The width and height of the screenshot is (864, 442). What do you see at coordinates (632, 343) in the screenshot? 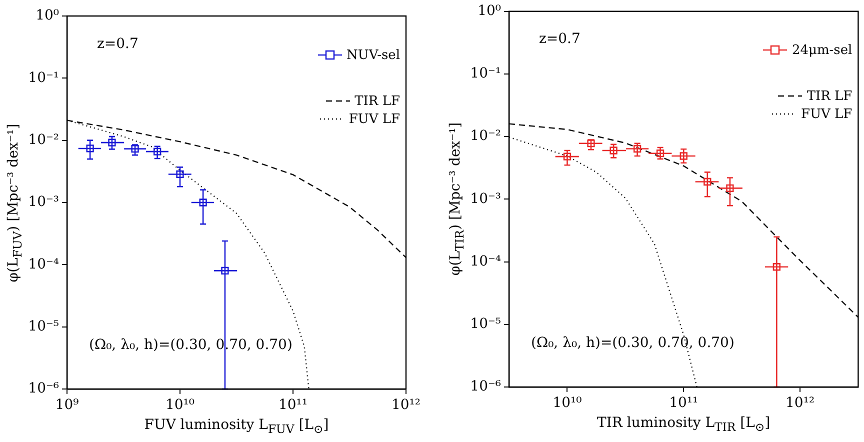
I see `annotation: (Ω₀, λ₀, h)=(0.30, 0.70, 0.70)` at bounding box center [632, 343].